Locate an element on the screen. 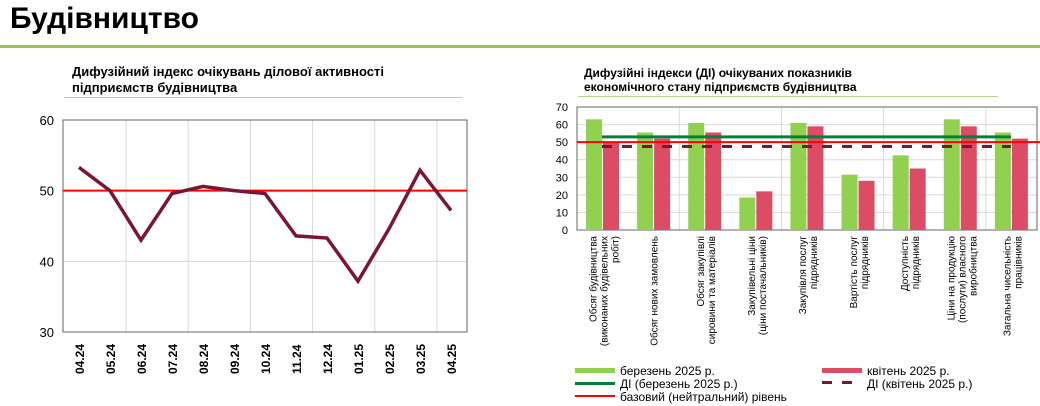  legend-label-baseline: базовий (нейтральний) рівень is located at coordinates (703, 397).